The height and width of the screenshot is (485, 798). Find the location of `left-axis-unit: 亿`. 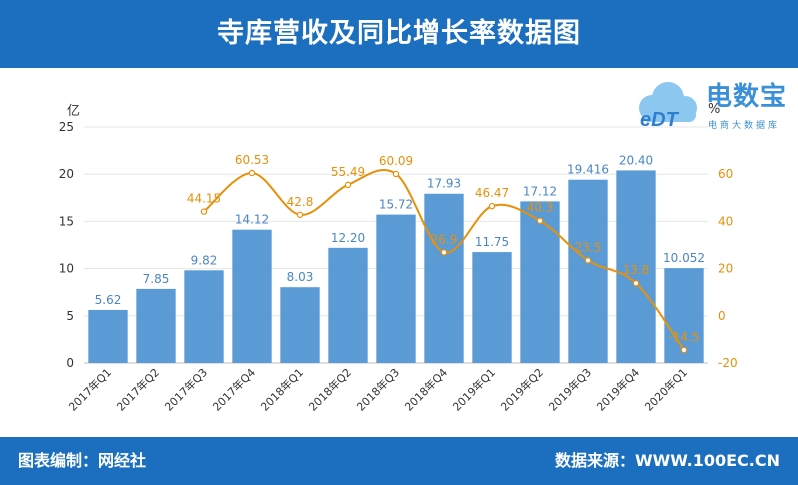

left-axis-unit: 亿 is located at coordinates (73, 111).